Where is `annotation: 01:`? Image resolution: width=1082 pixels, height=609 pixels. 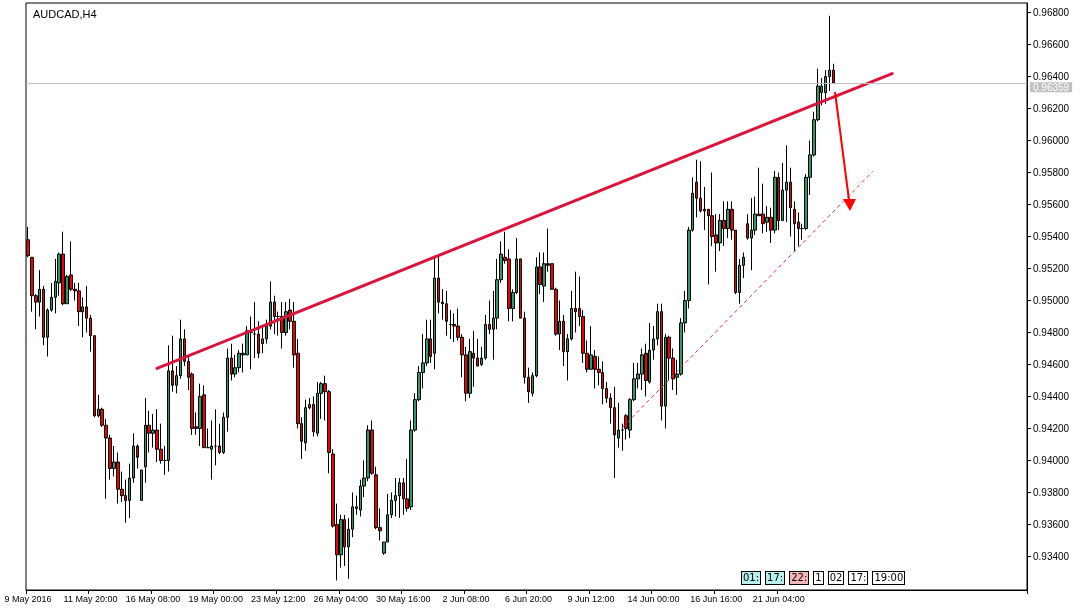
annotation: 01: is located at coordinates (751, 578).